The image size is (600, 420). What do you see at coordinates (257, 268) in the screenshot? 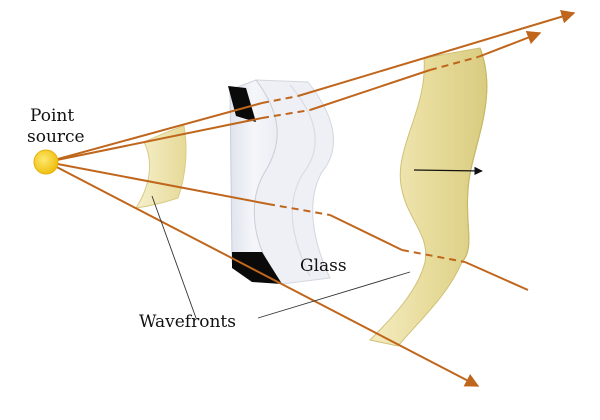
I see `glass-dark-bottom` at bounding box center [257, 268].